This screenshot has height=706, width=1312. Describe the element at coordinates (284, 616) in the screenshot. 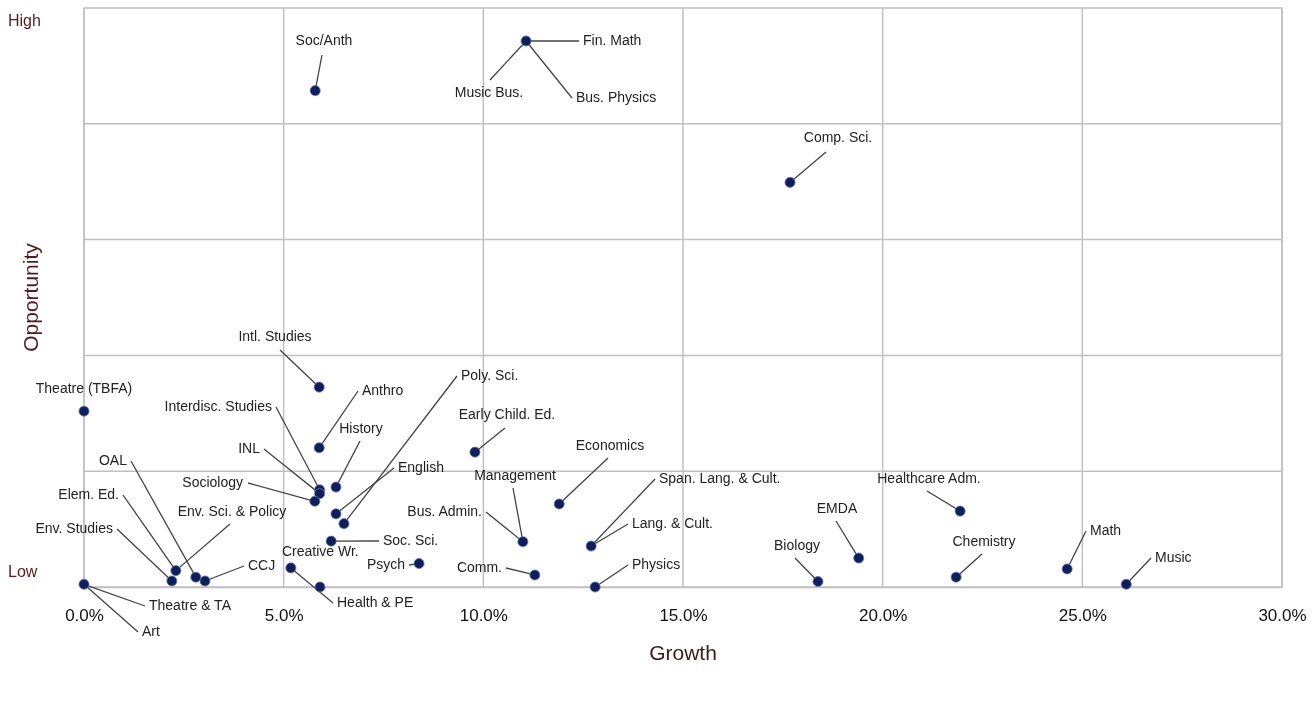

I see `x-tick-label: 5.0%` at that location.